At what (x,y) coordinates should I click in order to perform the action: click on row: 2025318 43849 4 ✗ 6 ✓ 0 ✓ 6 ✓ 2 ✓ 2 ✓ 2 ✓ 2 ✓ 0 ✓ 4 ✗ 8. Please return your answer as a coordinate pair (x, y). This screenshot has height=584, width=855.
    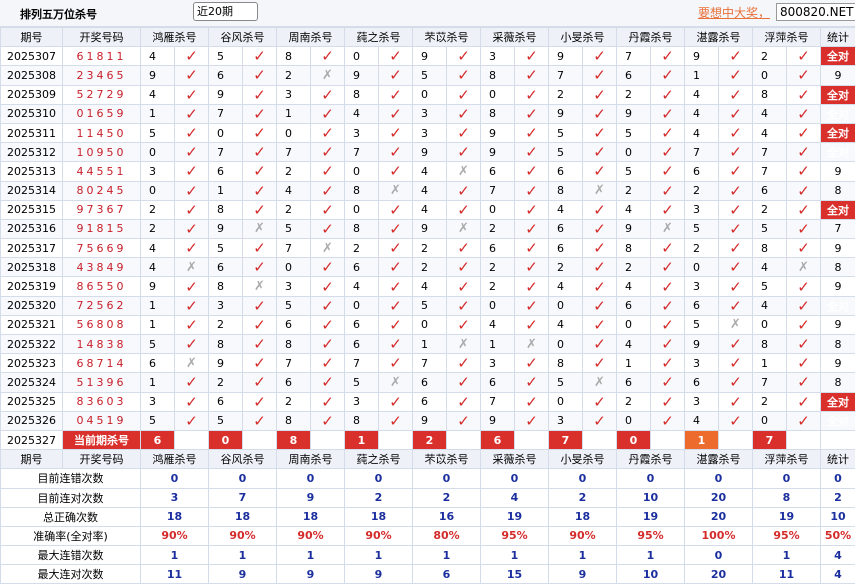
    Looking at the image, I should click on (427, 267).